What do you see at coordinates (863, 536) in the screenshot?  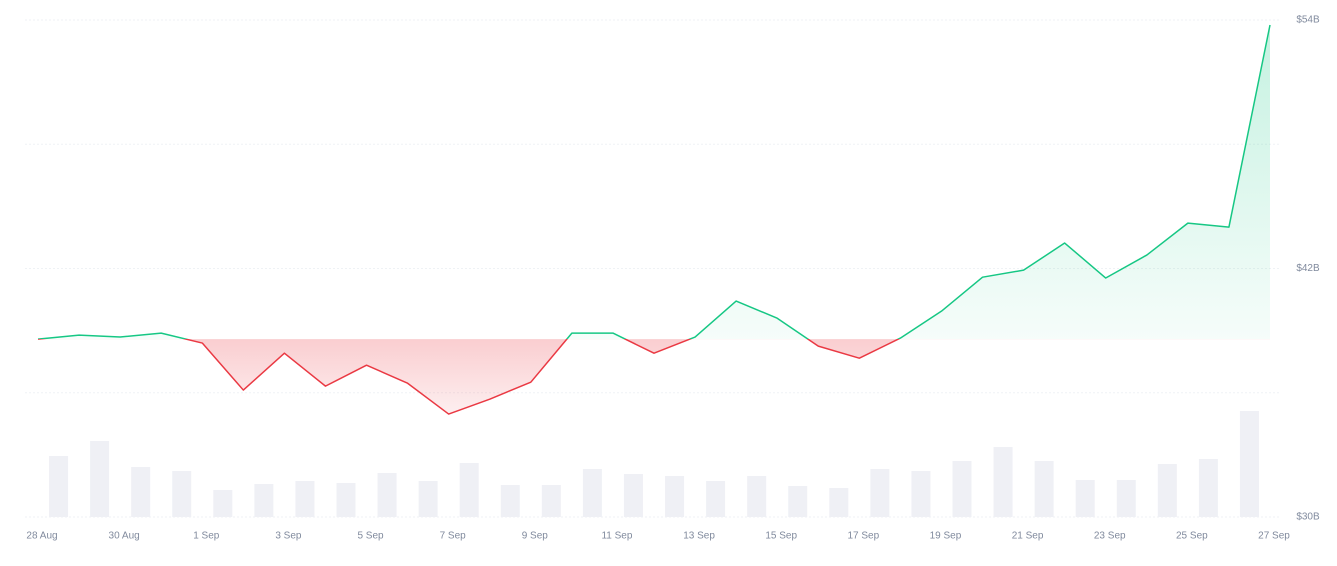 I see `x-tick-label: 17 Sep` at bounding box center [863, 536].